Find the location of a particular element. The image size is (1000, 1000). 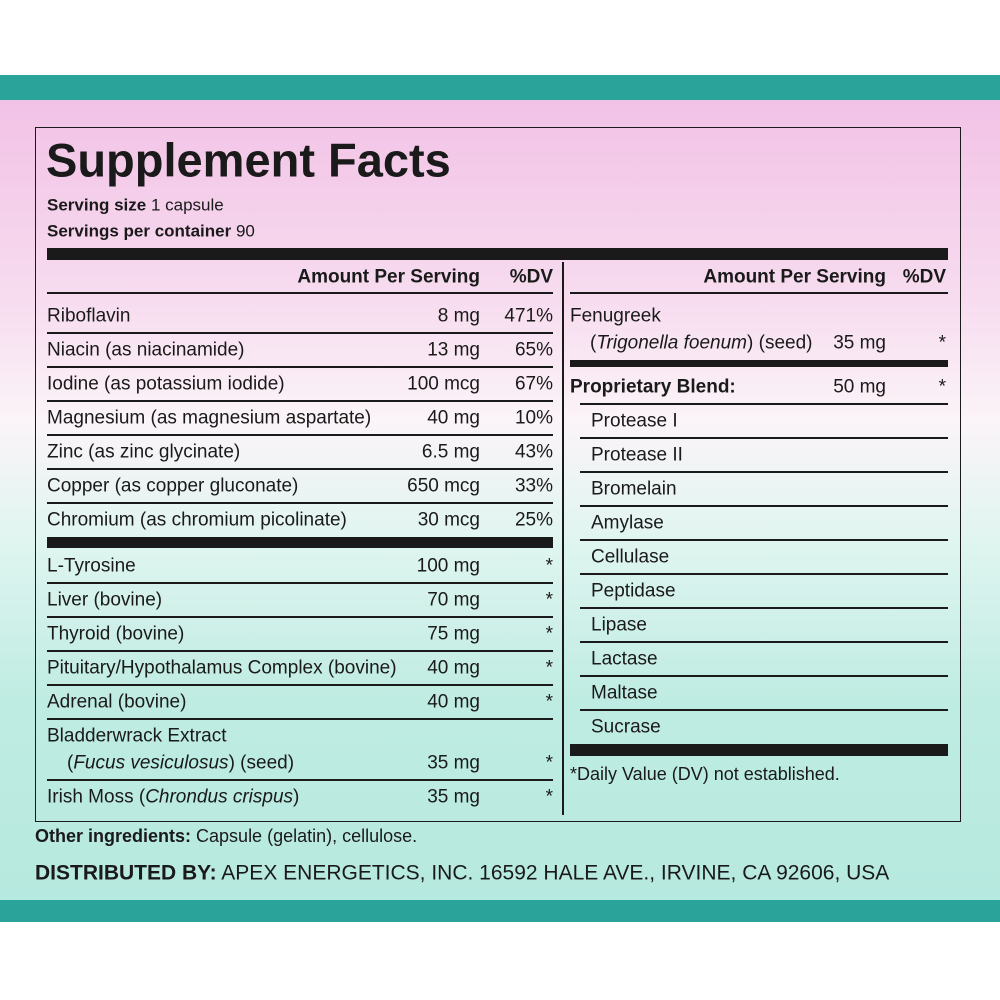

ingredient-name: (Fucus vesiculosus) (seed) is located at coordinates (180, 763).